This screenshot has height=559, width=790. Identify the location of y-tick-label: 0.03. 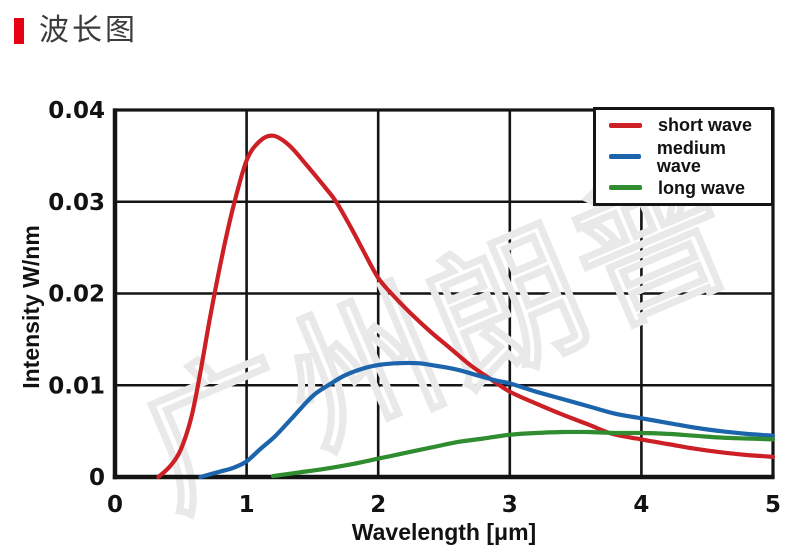
(76, 203).